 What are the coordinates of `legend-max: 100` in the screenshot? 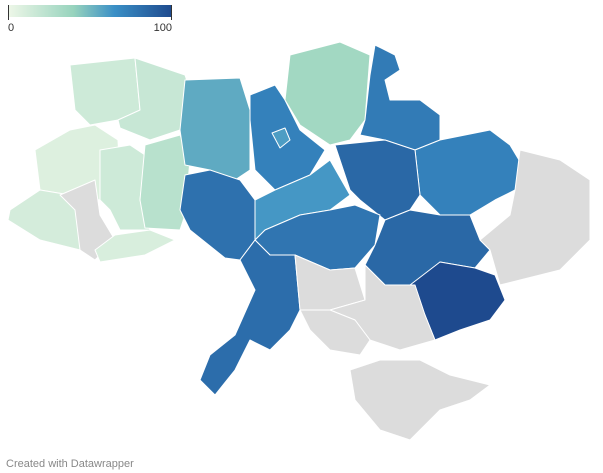 It's located at (163, 28).